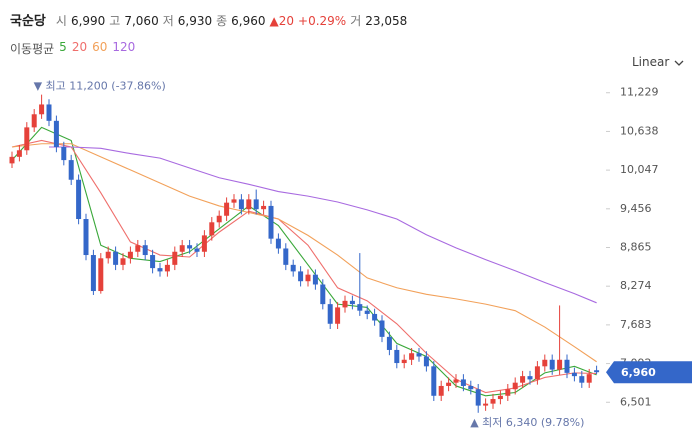  What do you see at coordinates (79, 47) in the screenshot?
I see `legend-entry: 20` at bounding box center [79, 47].